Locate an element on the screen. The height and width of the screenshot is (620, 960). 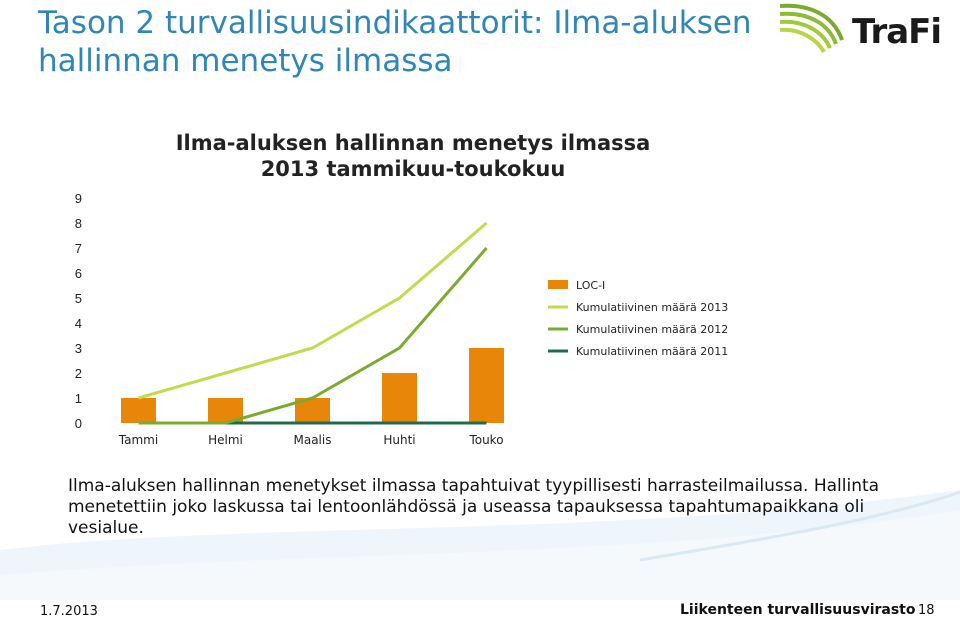
y-tick-label: 3 is located at coordinates (78, 348).